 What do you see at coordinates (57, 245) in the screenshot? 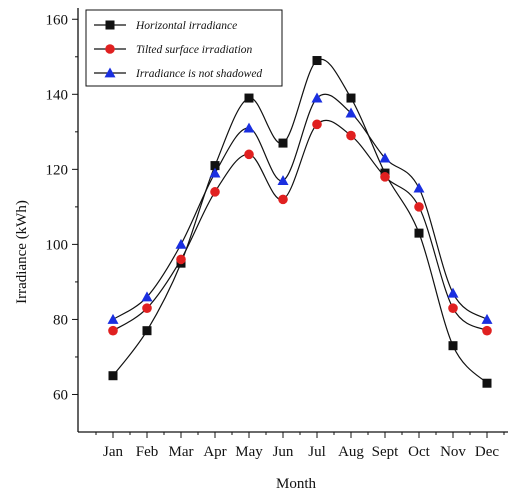
I see `y-tick-label: 100` at bounding box center [57, 245].